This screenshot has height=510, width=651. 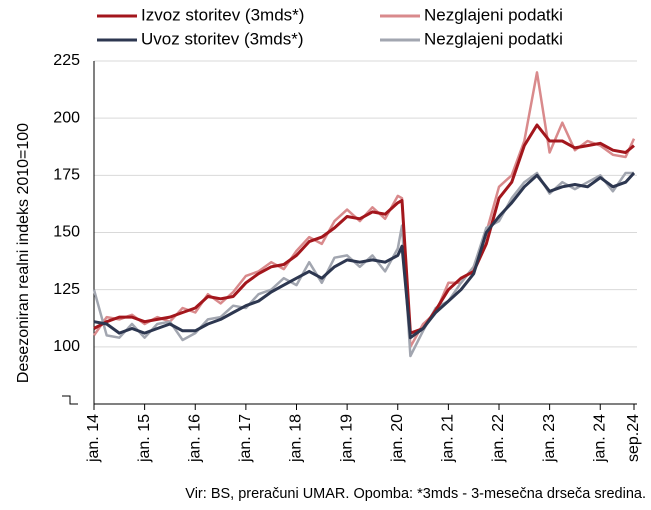 I want to click on x-tick-label: jan. 23, so click(x=549, y=438).